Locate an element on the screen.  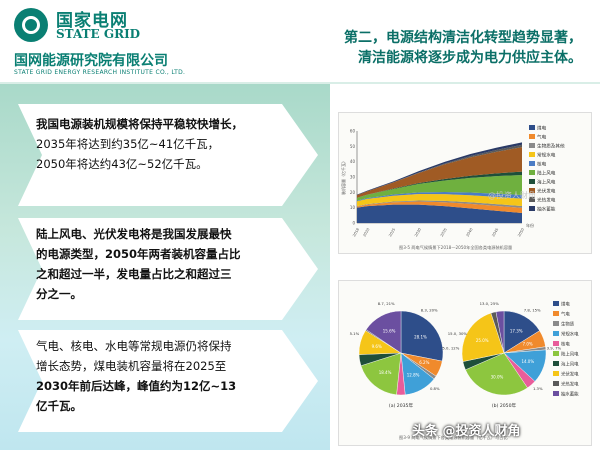
pie-outer-label: 3.9, 7% is located at coordinates (554, 347).